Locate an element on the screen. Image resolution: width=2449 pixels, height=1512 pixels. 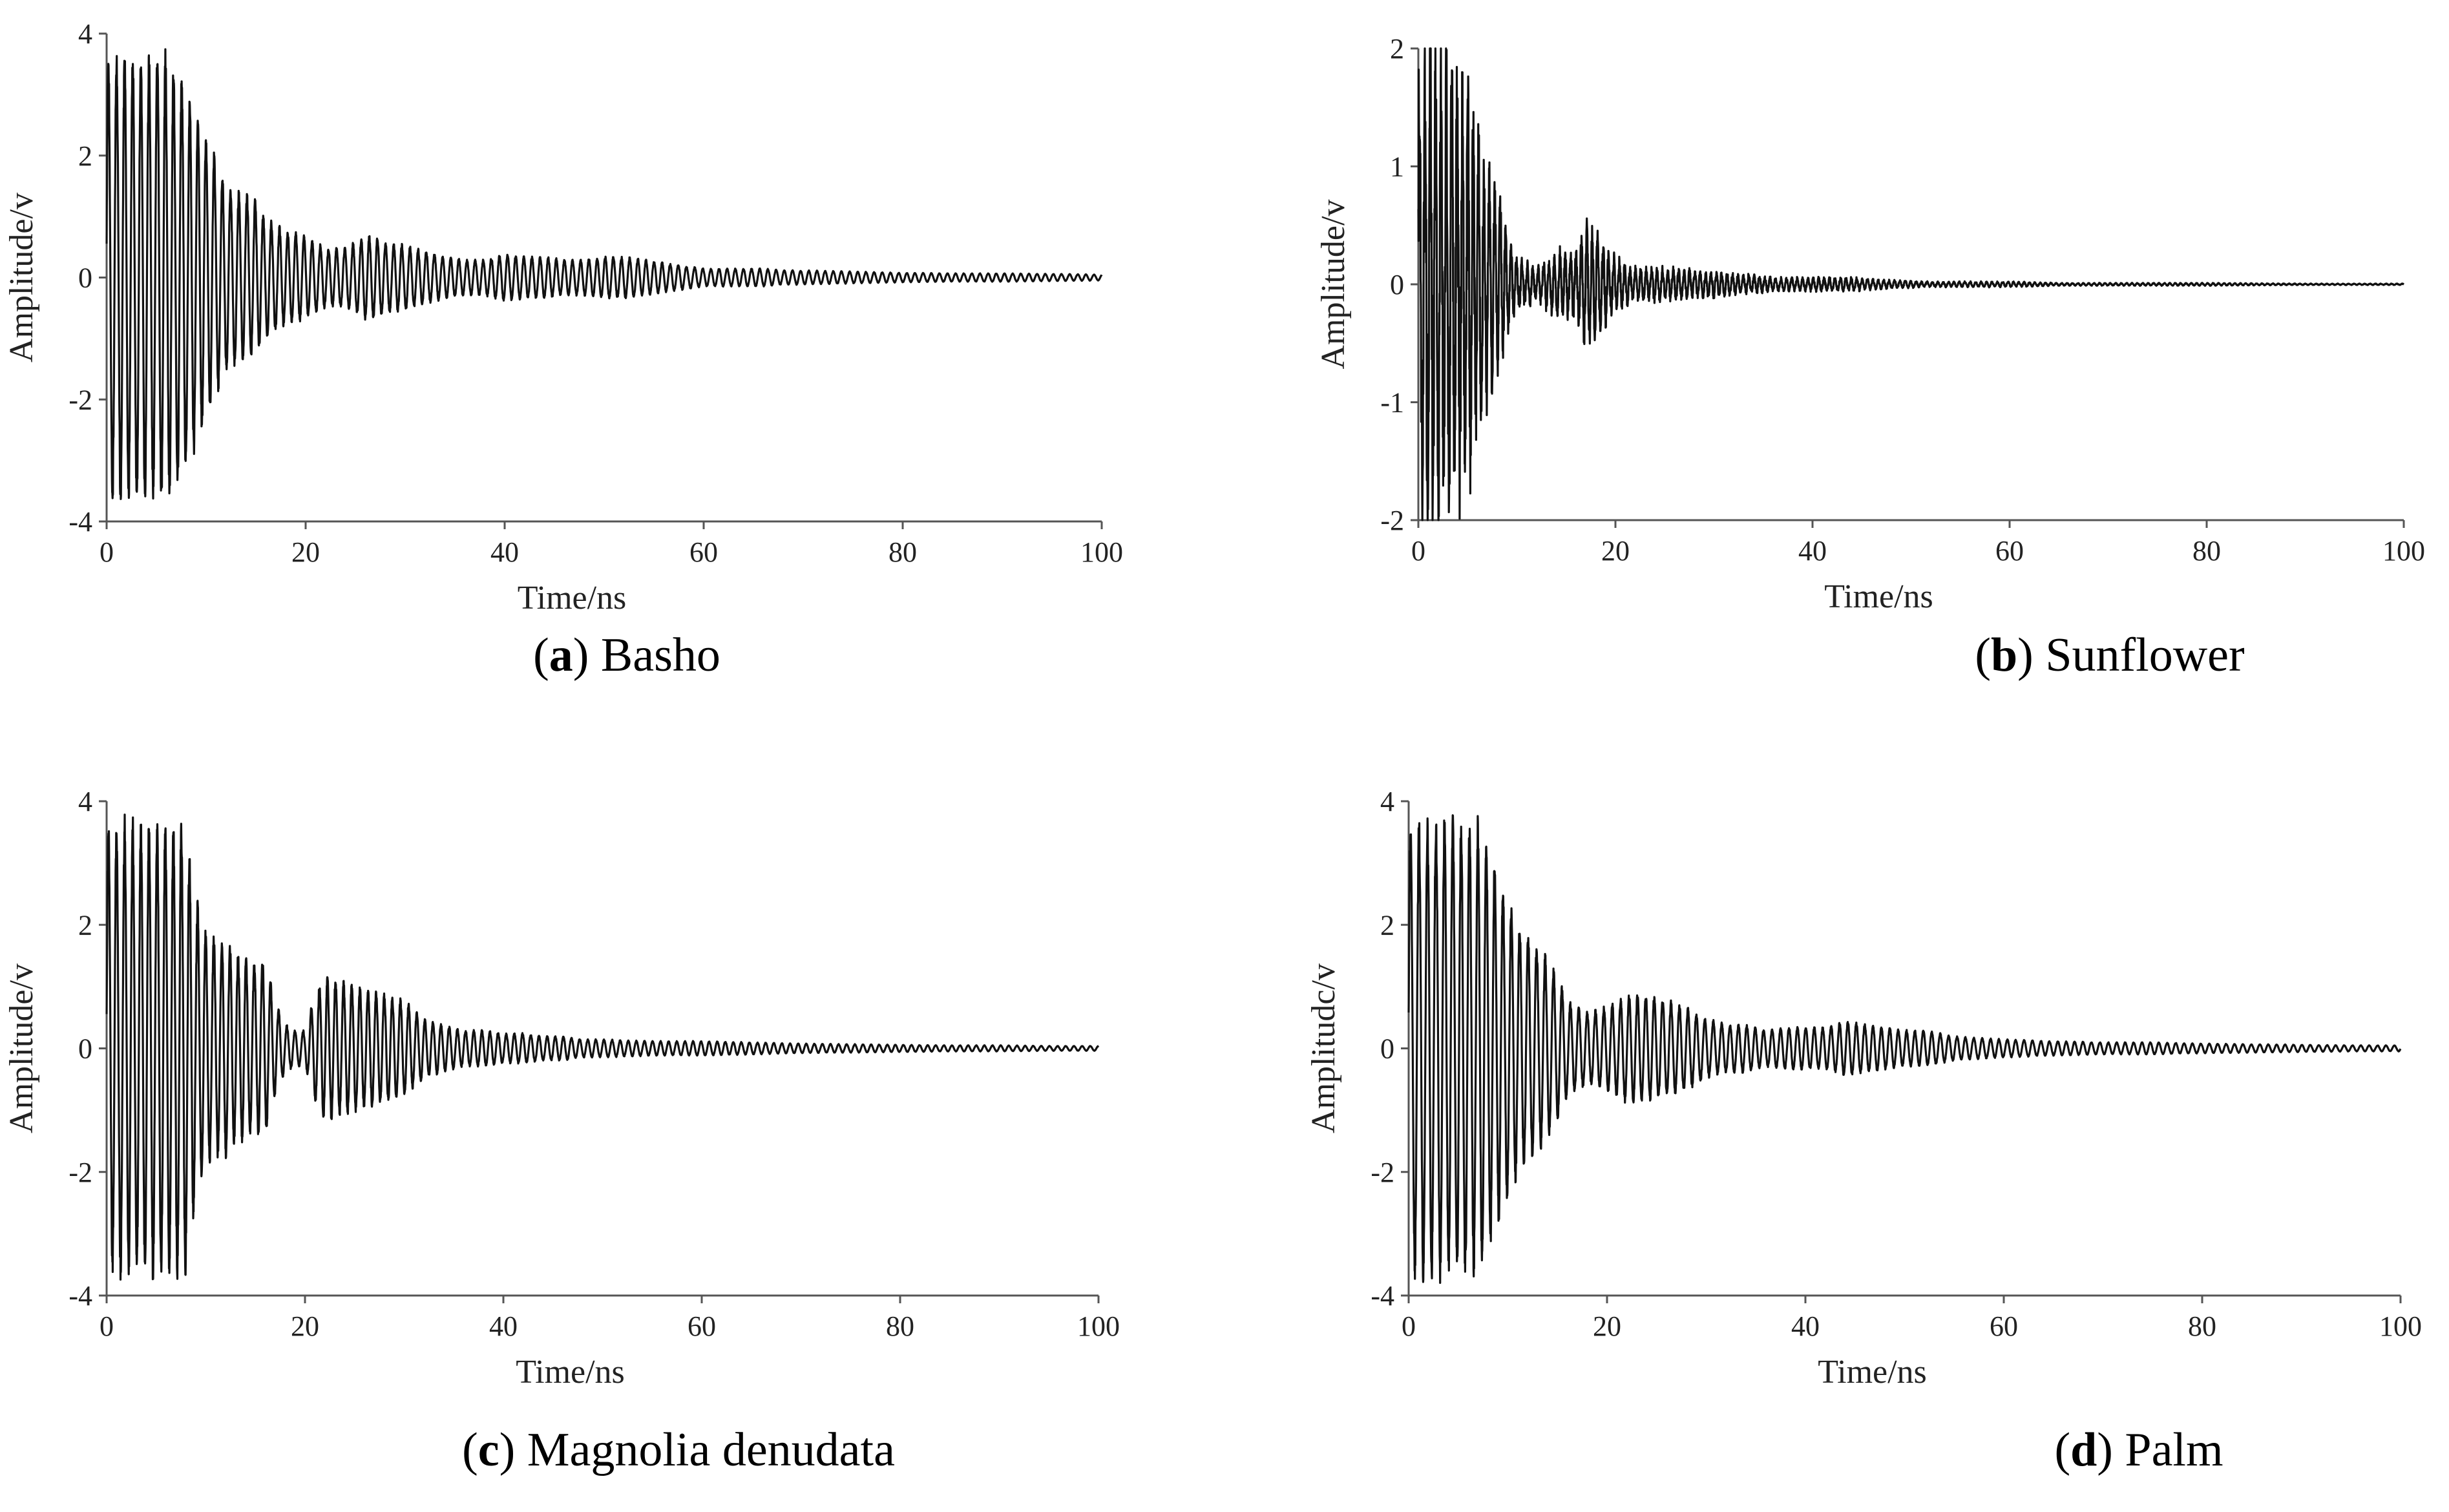
panel-caption: (c) Magnolia denudata is located at coordinates (678, 1450).